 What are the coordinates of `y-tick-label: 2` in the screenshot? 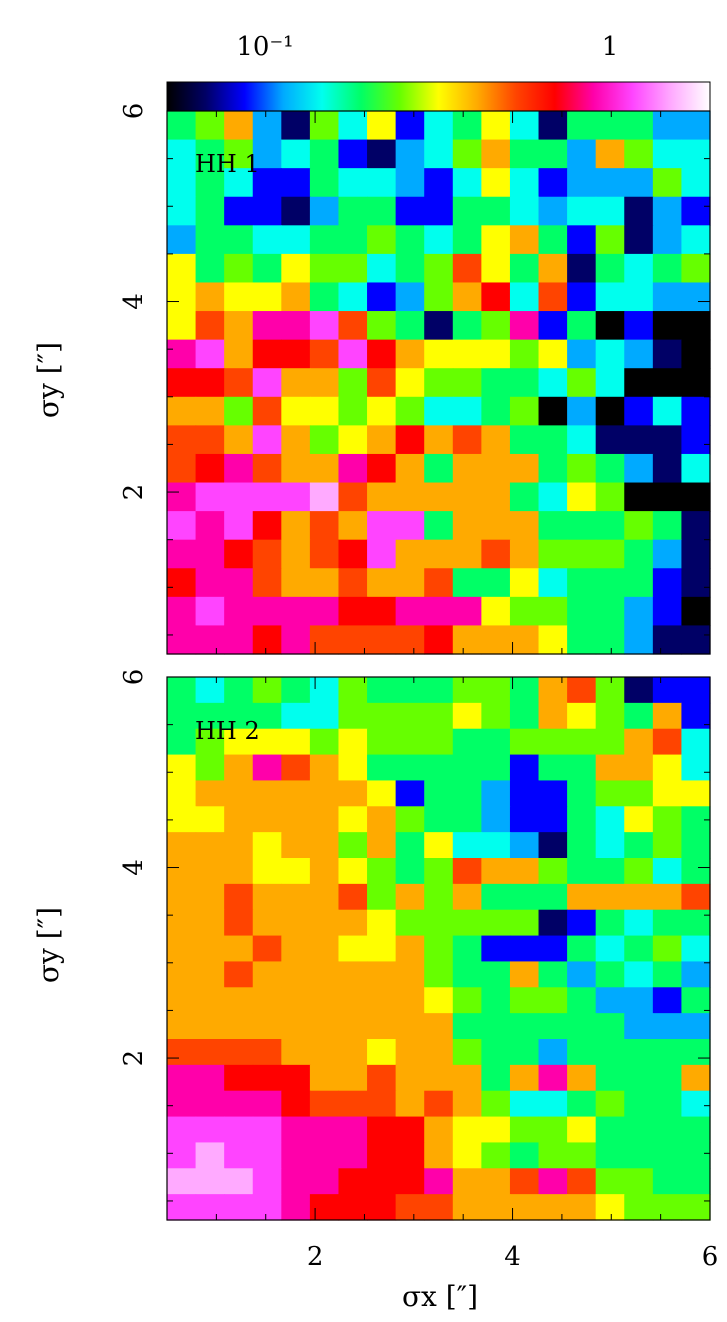 It's located at (134, 492).